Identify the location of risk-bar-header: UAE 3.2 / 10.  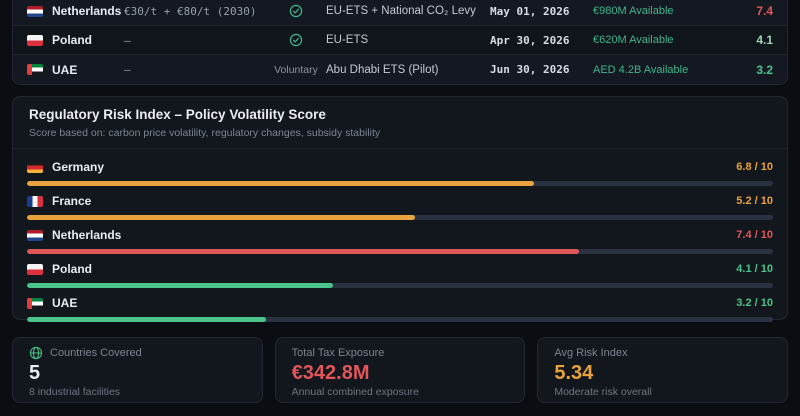
(400, 303).